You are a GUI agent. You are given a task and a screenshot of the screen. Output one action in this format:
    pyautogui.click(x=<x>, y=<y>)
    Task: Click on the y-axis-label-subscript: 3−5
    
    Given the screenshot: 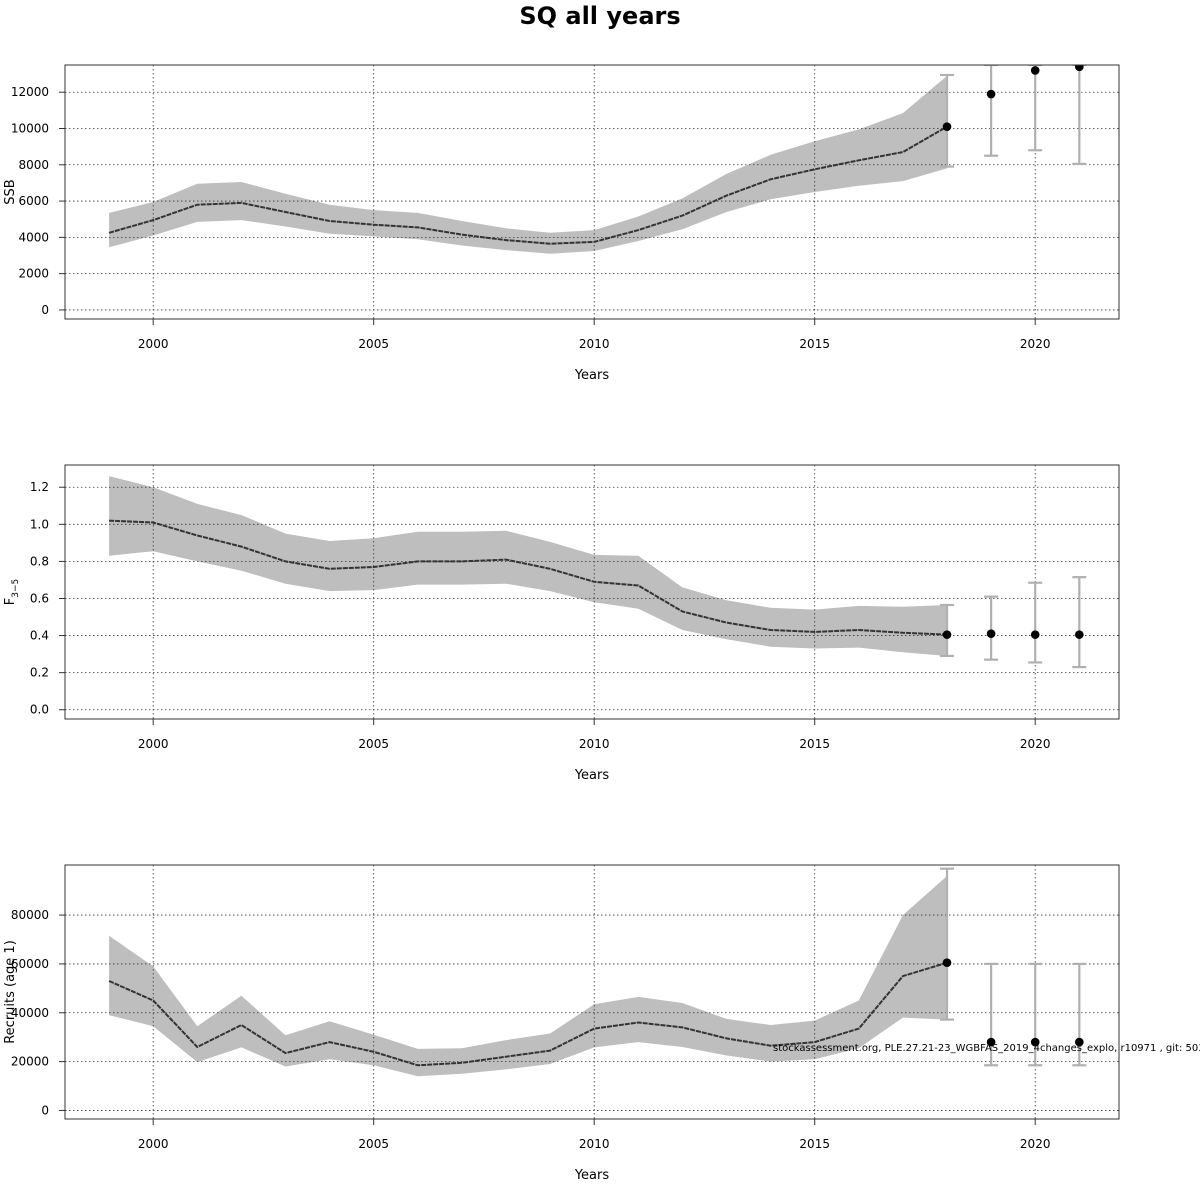 What is the action you would take?
    pyautogui.click(x=16, y=588)
    